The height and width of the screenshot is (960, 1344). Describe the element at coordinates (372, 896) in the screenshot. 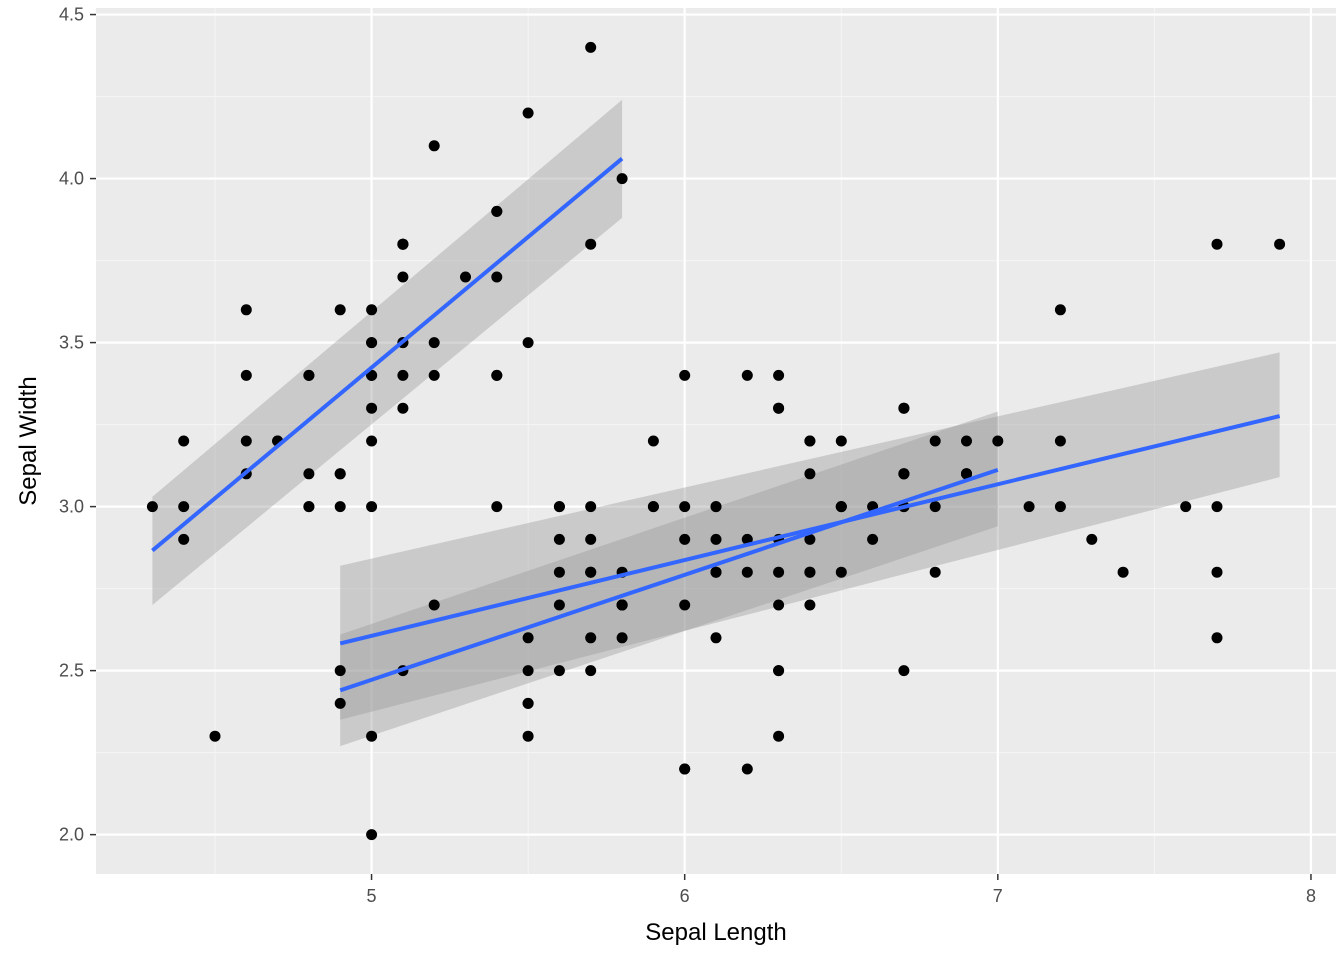

I see `x-tick-label: 5` at that location.